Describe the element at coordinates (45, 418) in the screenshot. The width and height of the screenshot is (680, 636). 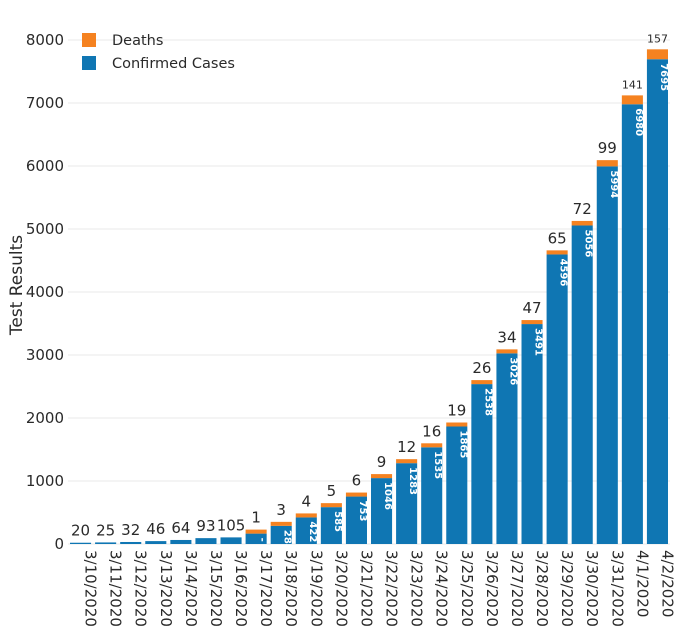
I see `y-tick-label: 2000` at that location.